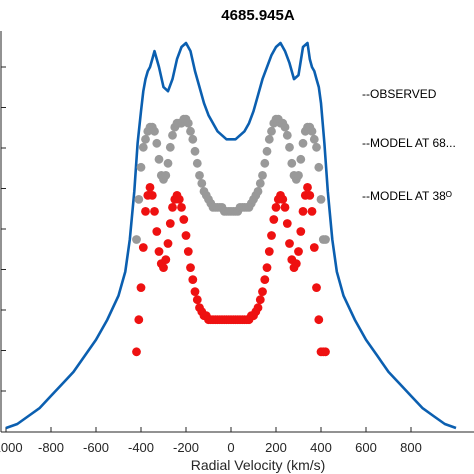  I want to click on x-tick-label: -200, so click(186, 447).